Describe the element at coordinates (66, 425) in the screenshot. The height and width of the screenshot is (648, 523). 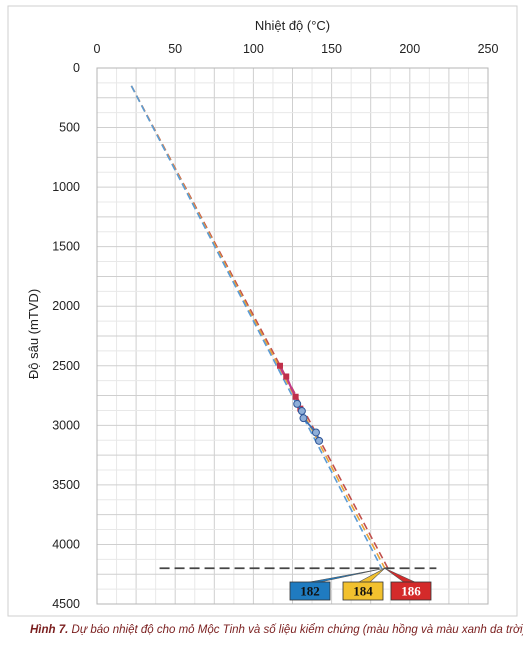
I see `y-tick-label: 3000` at that location.